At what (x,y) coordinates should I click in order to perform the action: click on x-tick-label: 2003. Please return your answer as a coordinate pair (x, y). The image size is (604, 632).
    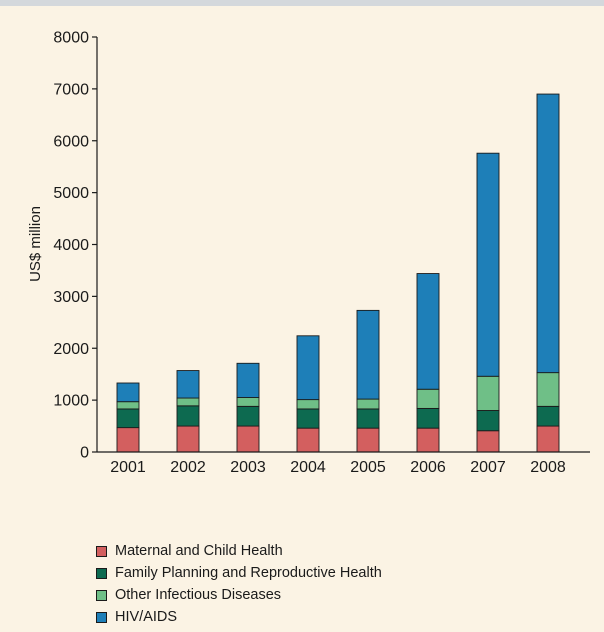
    Looking at the image, I should click on (248, 467).